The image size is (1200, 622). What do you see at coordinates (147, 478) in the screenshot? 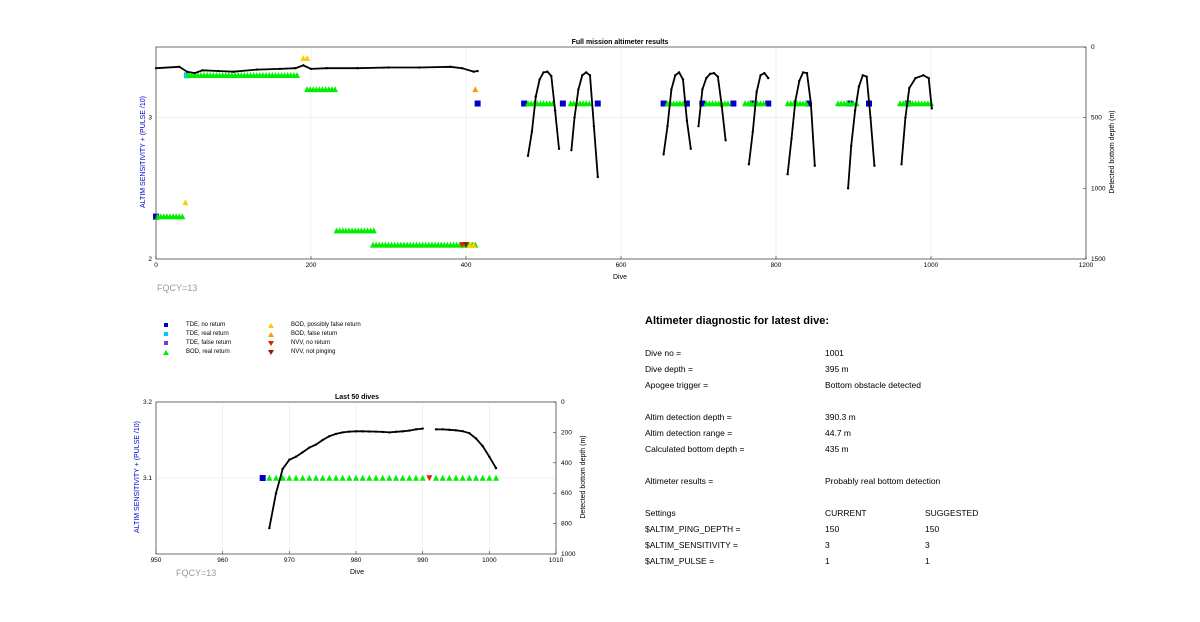
I see `left-tick-label: 3.1` at bounding box center [147, 478].